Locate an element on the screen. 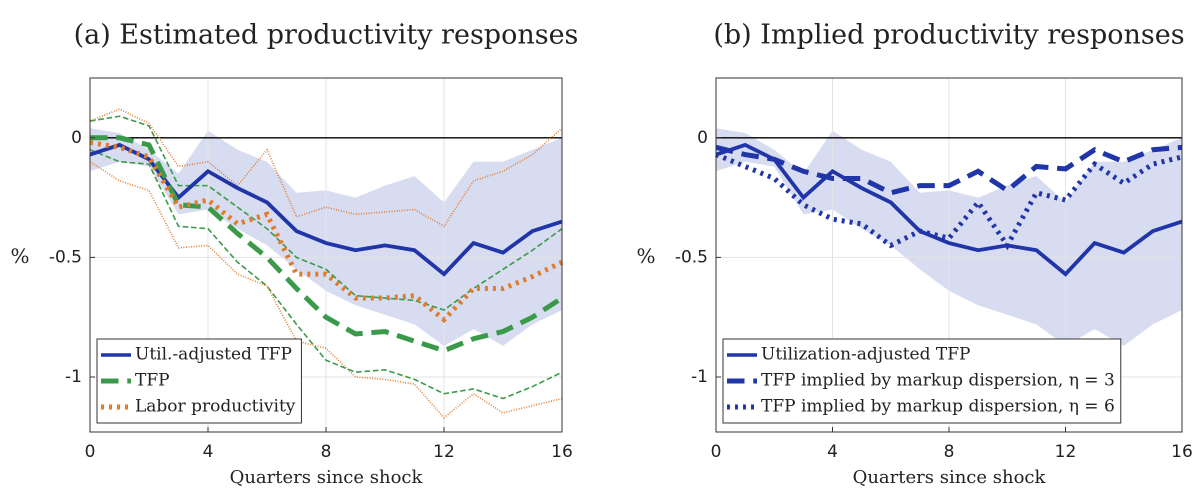  chart-title: (b) Implied productivity responses is located at coordinates (948, 35).